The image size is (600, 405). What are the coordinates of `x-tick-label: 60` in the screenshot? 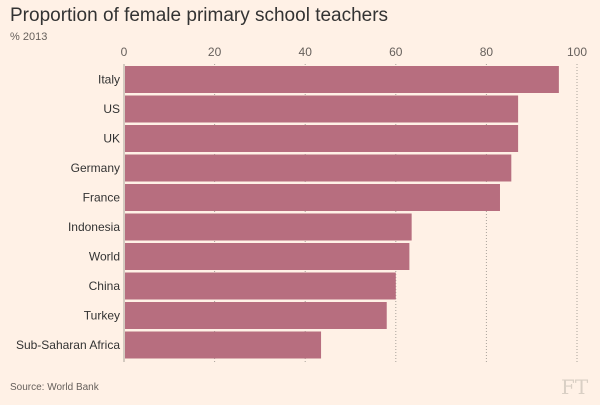 It's located at (396, 52).